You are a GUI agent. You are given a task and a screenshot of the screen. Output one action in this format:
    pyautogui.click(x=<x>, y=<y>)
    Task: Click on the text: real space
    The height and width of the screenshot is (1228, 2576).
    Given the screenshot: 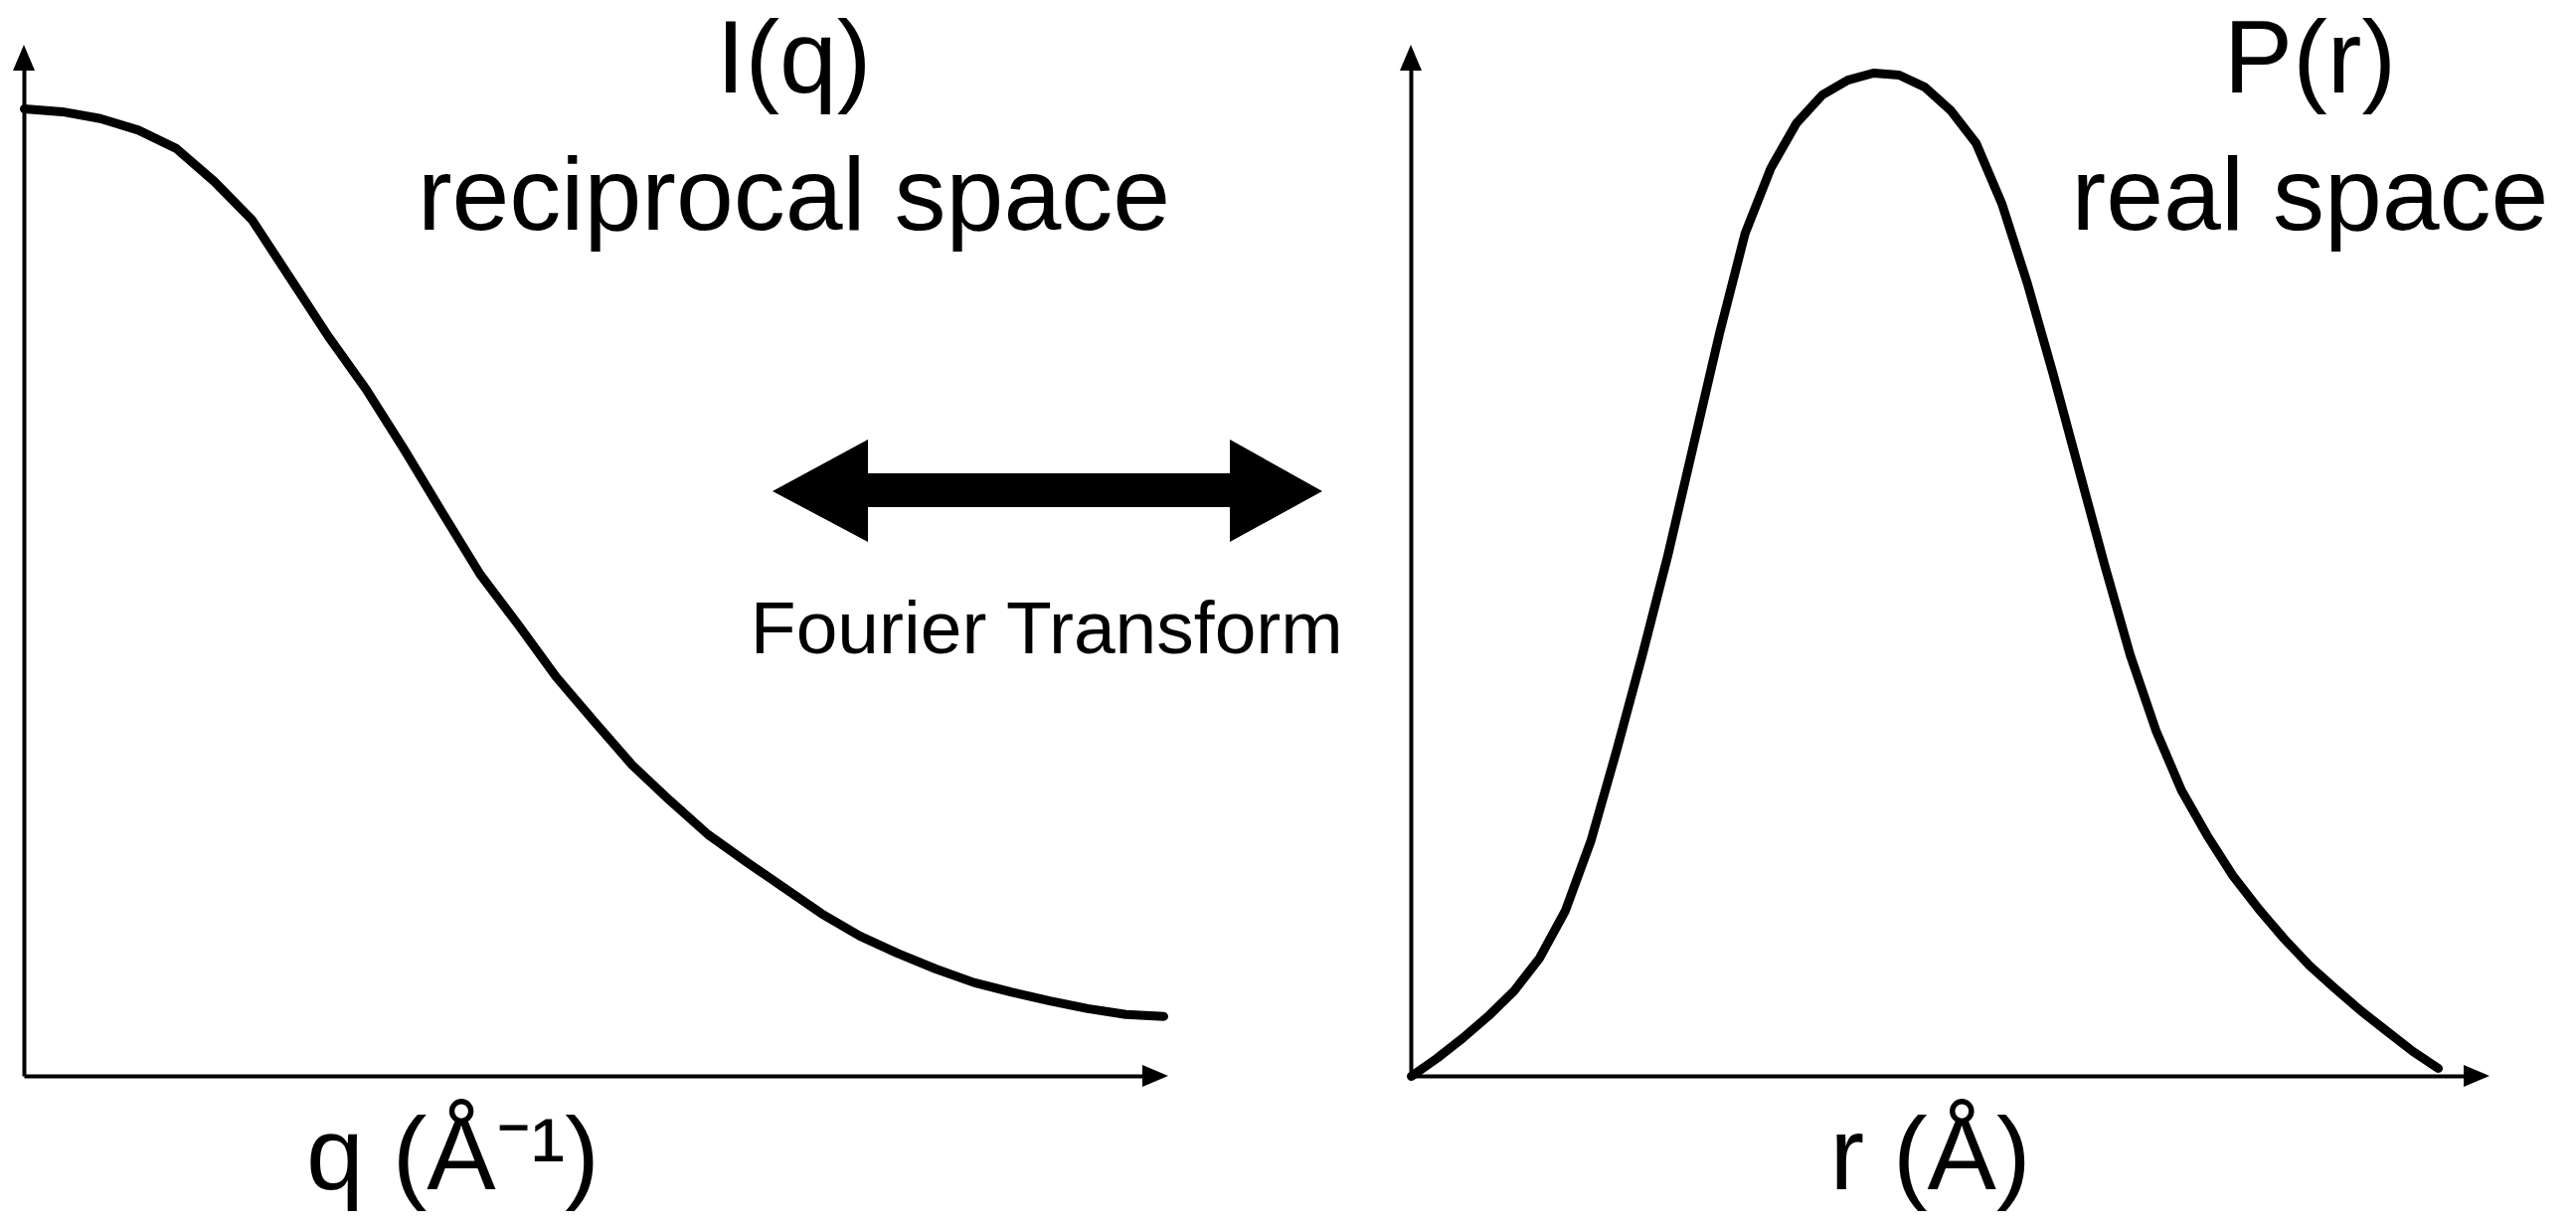 What is the action you would take?
    pyautogui.click(x=2310, y=193)
    